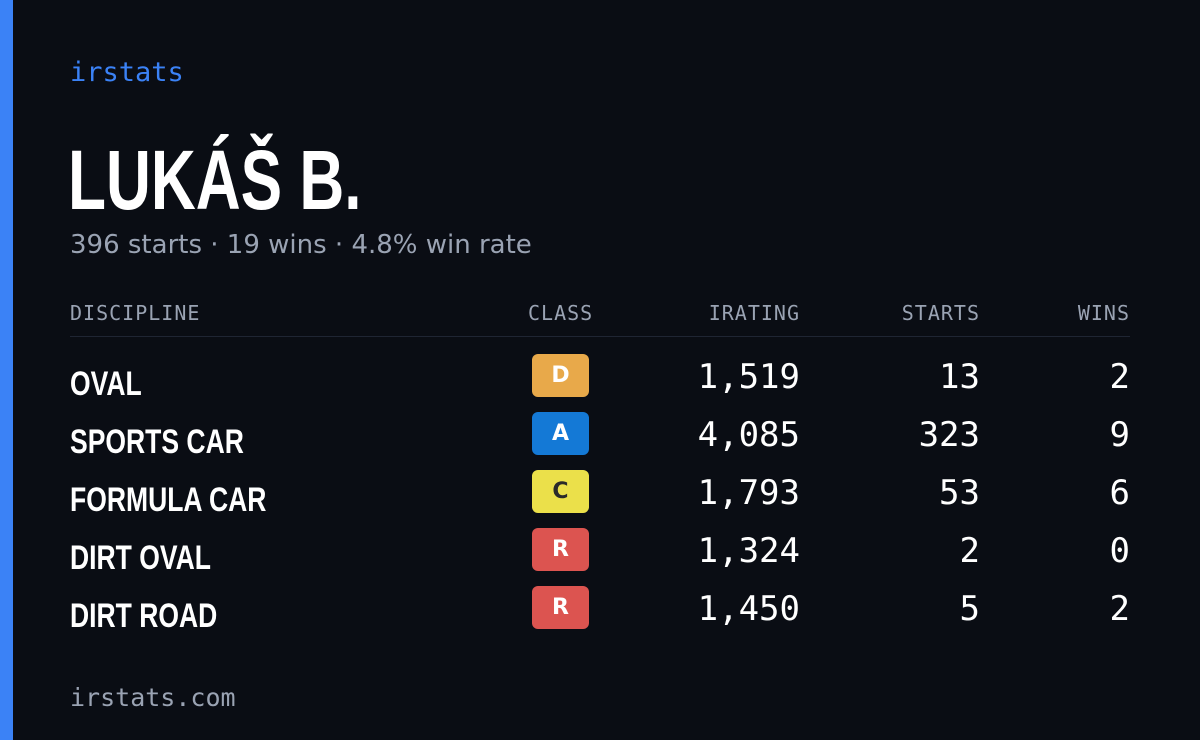  Describe the element at coordinates (301, 245) in the screenshot. I see `player-summary: 396 starts · 19 wins · 4.8% win rate` at that location.